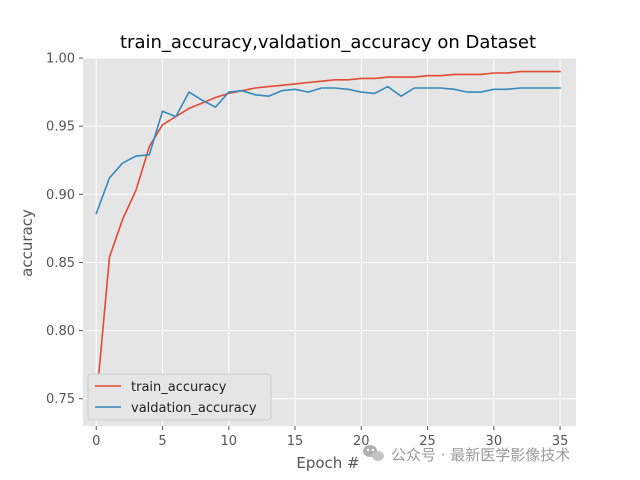  What do you see at coordinates (27, 243) in the screenshot?
I see `y-axis-label: accuracy` at bounding box center [27, 243].